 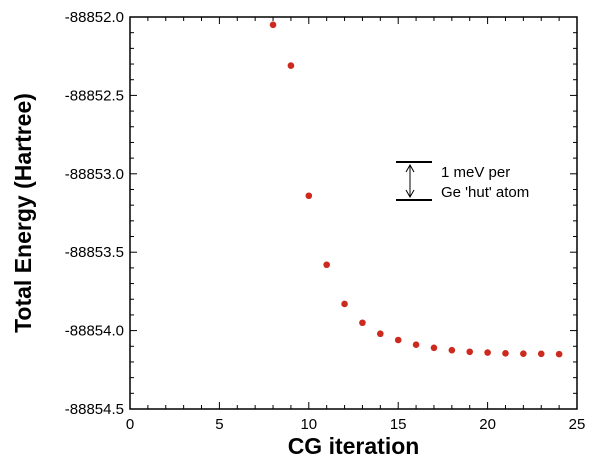 I want to click on x-tick-label: 25, so click(x=577, y=424).